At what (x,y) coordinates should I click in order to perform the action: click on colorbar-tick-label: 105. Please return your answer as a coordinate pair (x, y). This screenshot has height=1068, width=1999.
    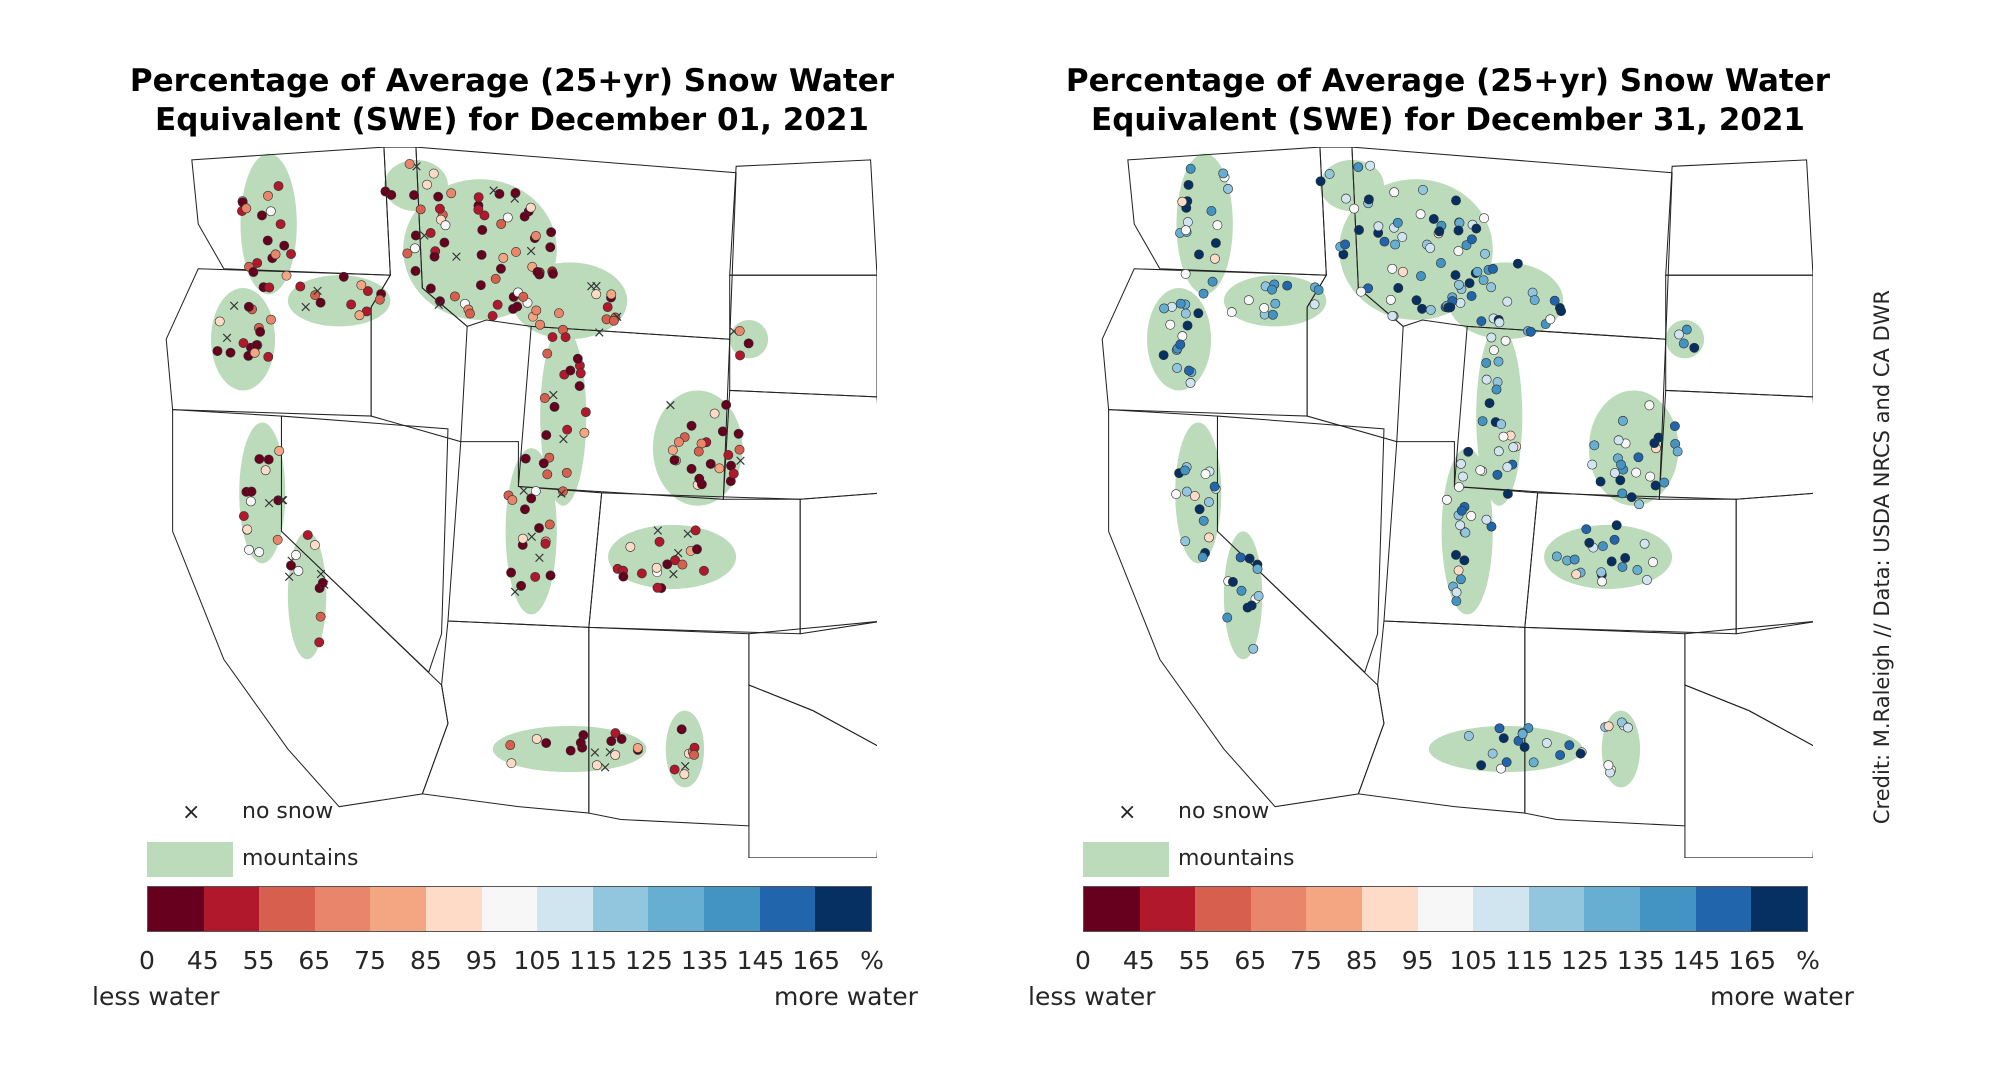
    Looking at the image, I should click on (1473, 960).